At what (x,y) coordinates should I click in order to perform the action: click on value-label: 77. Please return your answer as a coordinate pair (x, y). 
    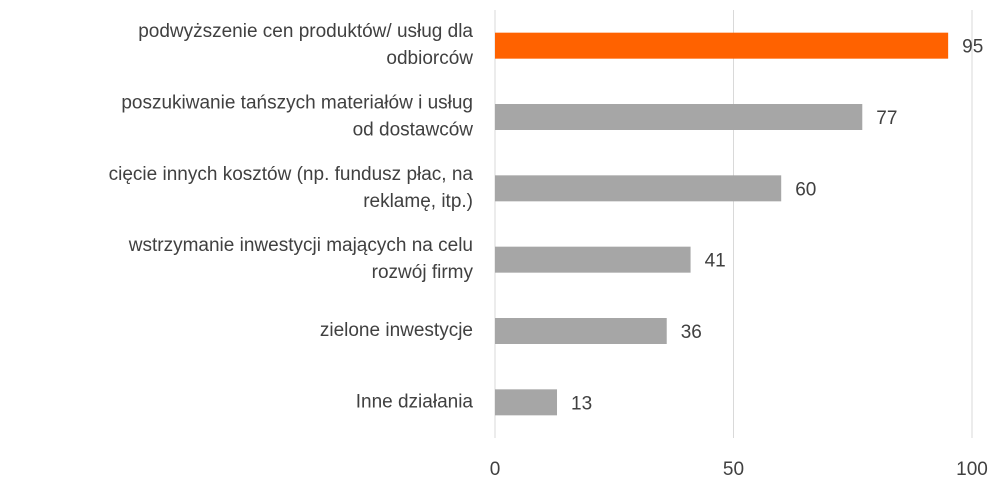
    Looking at the image, I should click on (886, 118).